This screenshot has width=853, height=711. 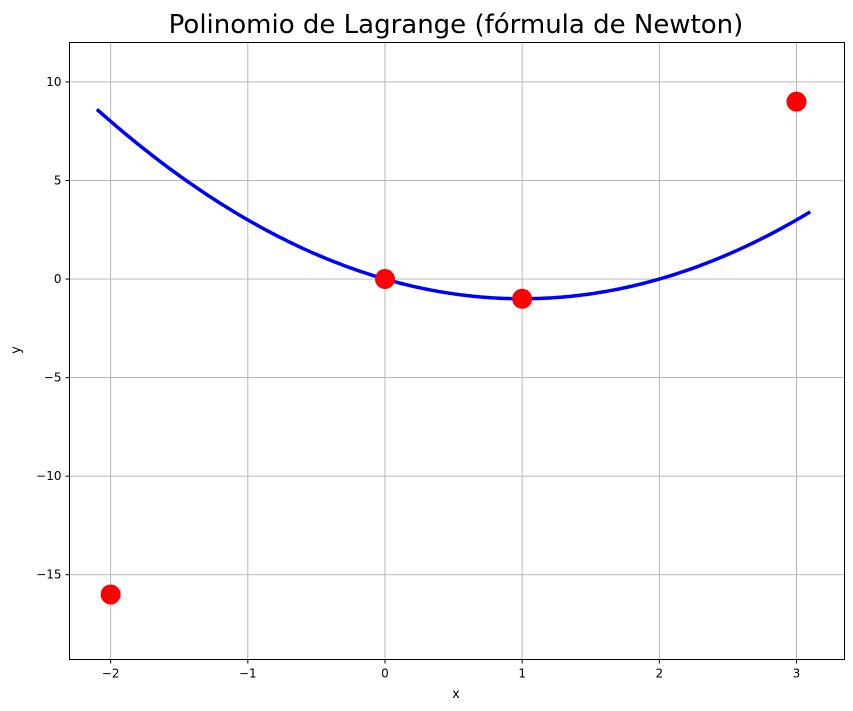 What do you see at coordinates (797, 674) in the screenshot?
I see `x-tick-label: 3` at bounding box center [797, 674].